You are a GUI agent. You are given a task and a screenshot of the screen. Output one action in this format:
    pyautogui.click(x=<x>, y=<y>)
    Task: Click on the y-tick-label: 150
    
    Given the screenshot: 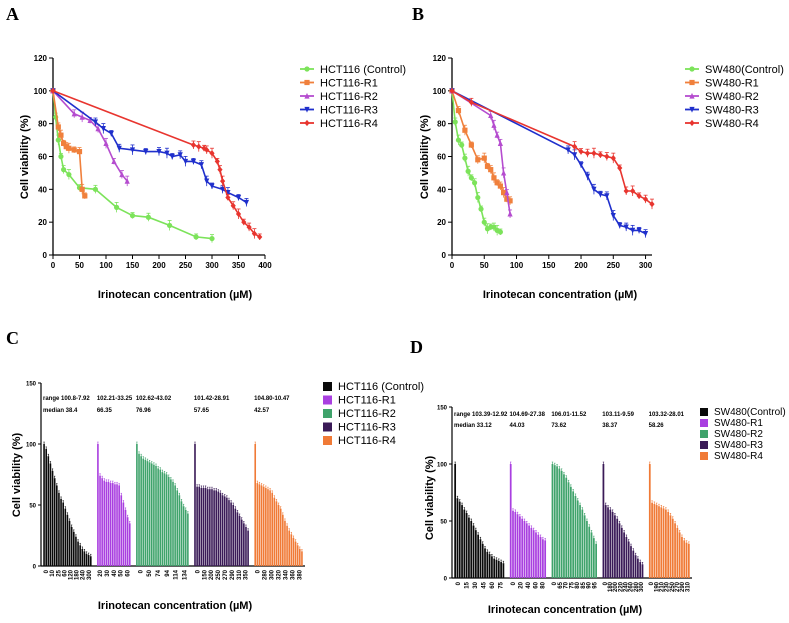 What is the action you would take?
    pyautogui.click(x=31, y=385)
    